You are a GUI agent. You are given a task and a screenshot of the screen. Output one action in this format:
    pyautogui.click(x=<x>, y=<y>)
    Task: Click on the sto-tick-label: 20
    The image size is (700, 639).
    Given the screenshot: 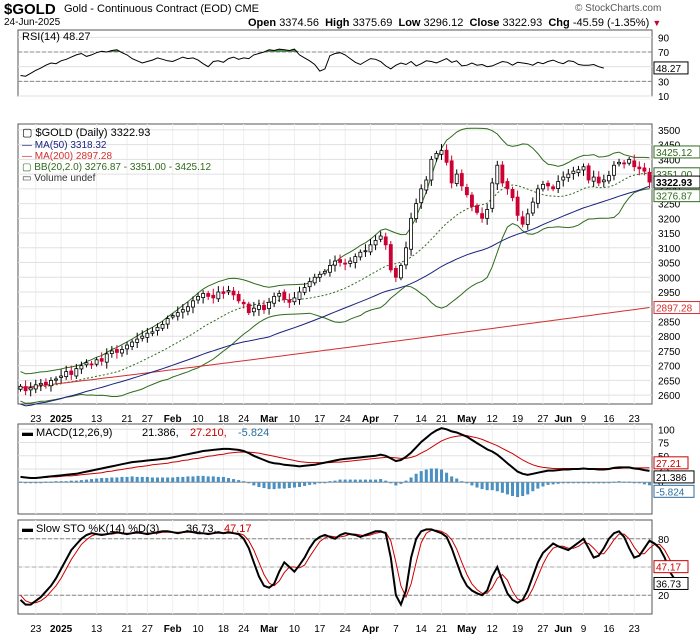 What is the action you would take?
    pyautogui.click(x=664, y=596)
    